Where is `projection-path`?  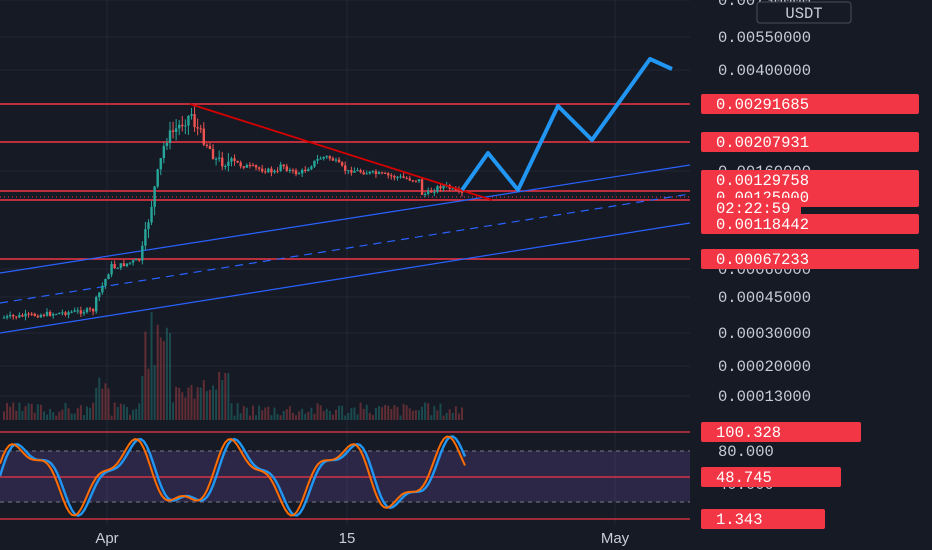 projection-path is located at coordinates (566, 124).